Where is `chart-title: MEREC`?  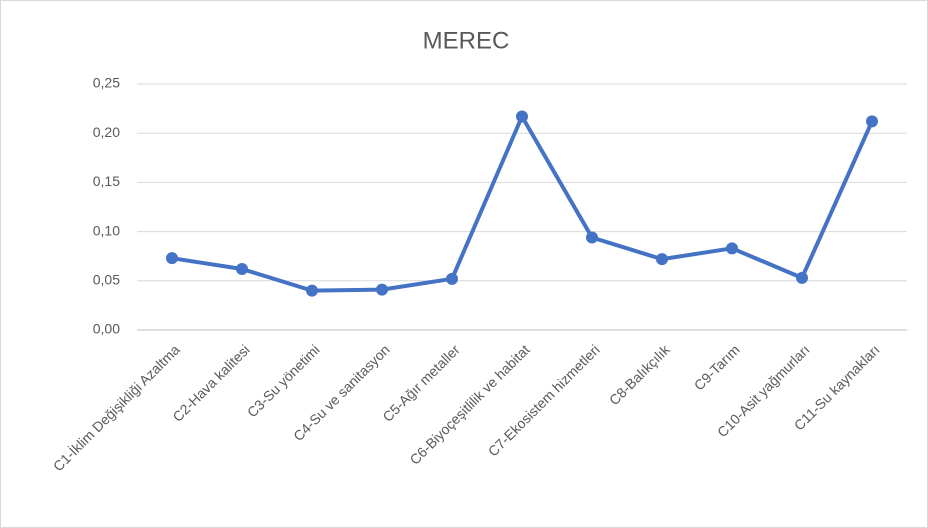
chart-title: MEREC is located at coordinates (466, 40).